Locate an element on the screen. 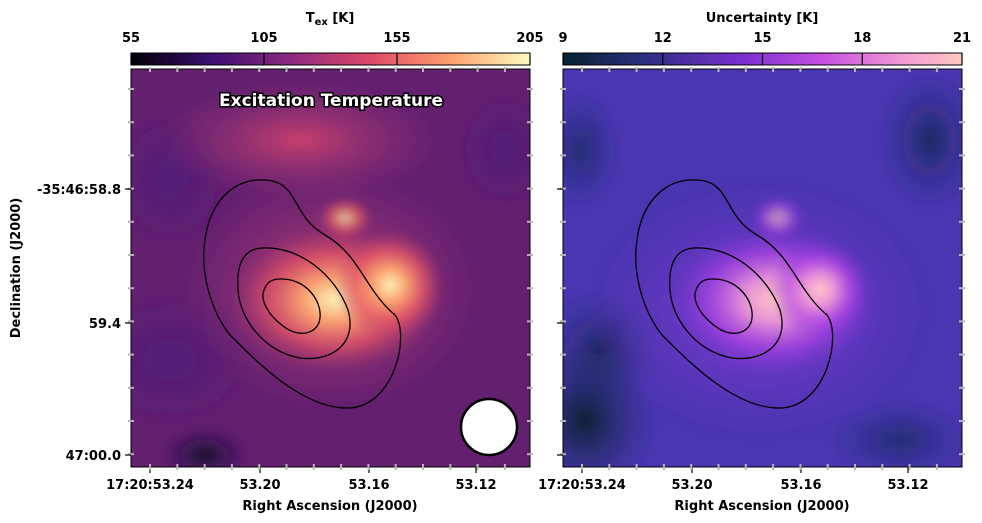  colorbar-uncertainty: Uncertainty [K] 9 12 15 18 21 is located at coordinates (764, 38).